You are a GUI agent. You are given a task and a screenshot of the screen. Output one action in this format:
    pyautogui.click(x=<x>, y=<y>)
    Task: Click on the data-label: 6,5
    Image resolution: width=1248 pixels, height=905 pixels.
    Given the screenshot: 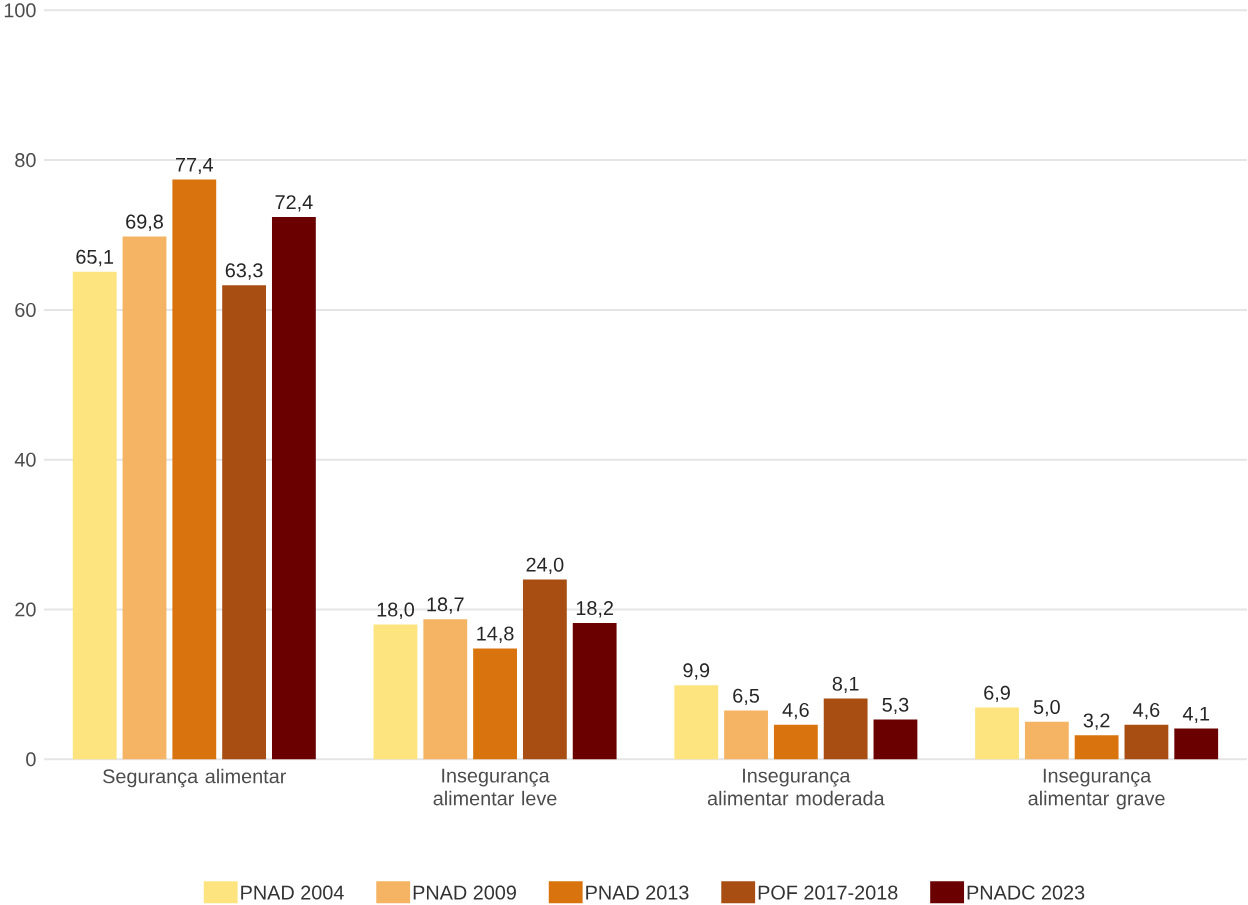 What is the action you would take?
    pyautogui.click(x=746, y=696)
    